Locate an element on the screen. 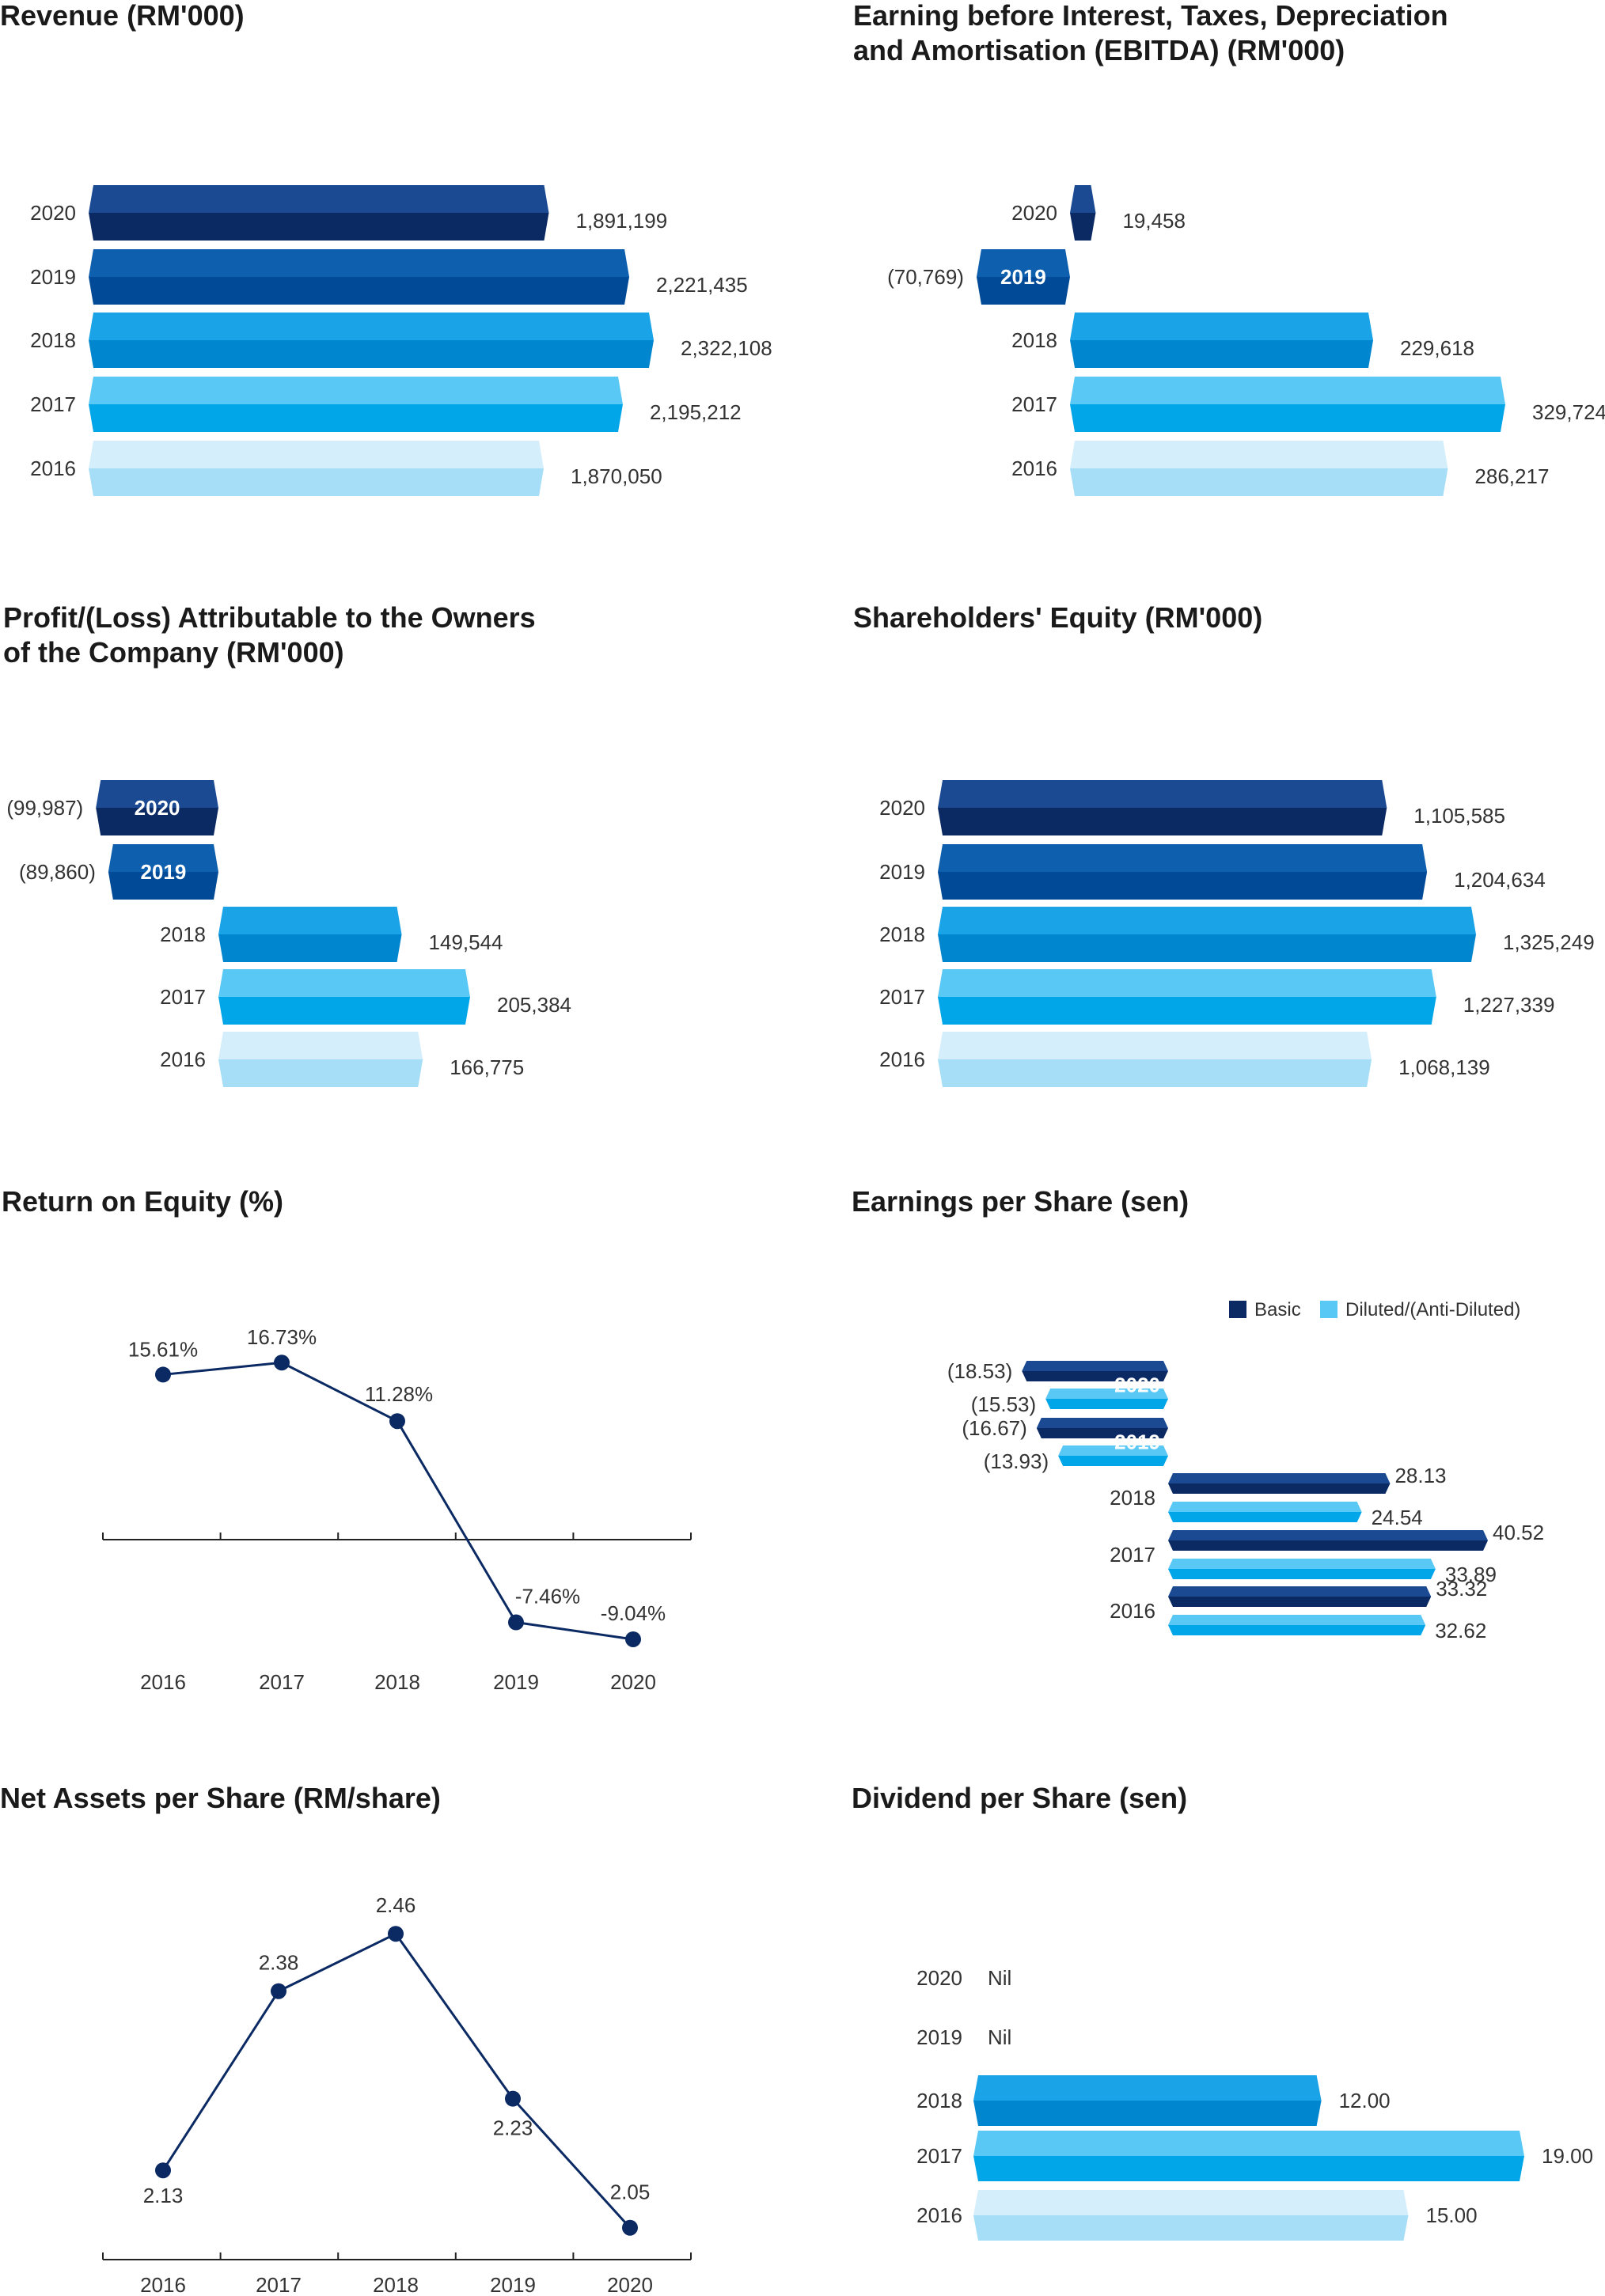  equity-bar-2018-bottom is located at coordinates (1207, 948).